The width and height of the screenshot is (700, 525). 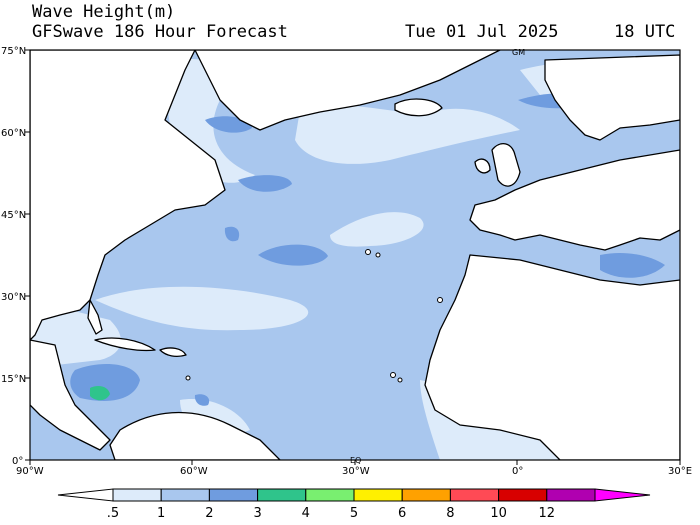 I want to click on lon-label-90w: 90°W, so click(x=30, y=471).